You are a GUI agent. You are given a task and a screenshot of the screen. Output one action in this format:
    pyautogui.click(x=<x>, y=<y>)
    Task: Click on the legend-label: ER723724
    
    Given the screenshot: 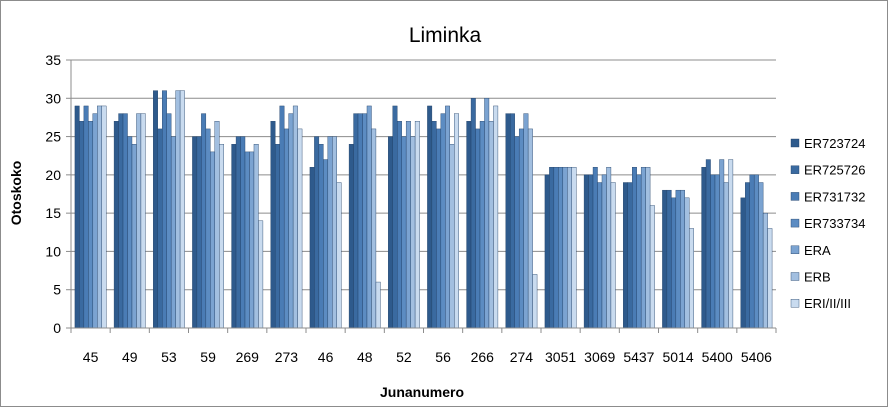 What is the action you would take?
    pyautogui.click(x=834, y=143)
    